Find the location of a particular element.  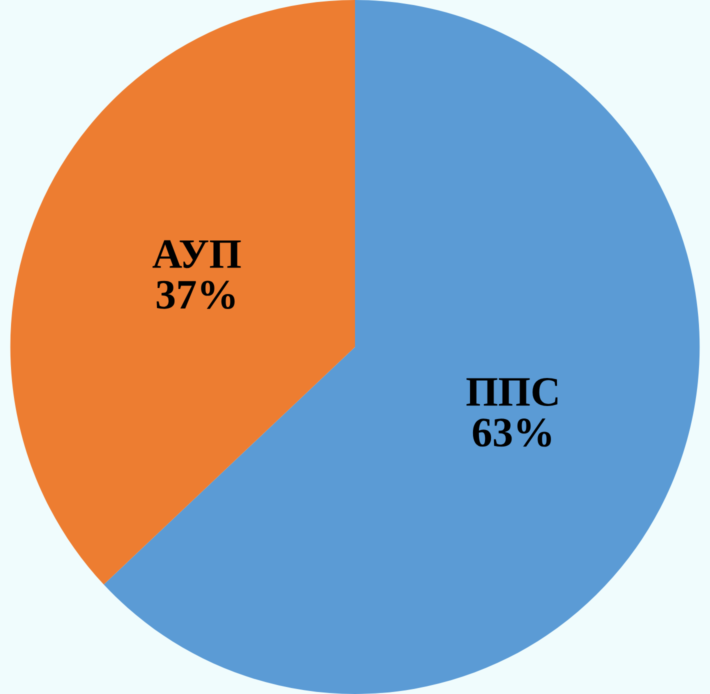

data-label: 37% is located at coordinates (195, 294).